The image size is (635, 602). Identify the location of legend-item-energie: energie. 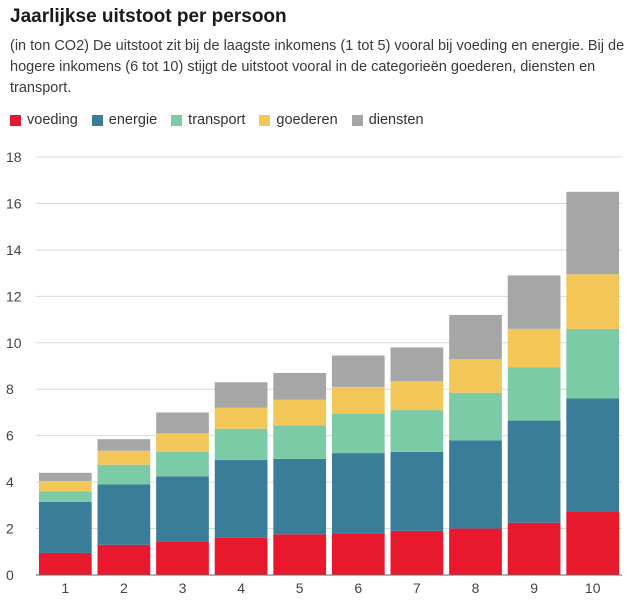
(124, 120).